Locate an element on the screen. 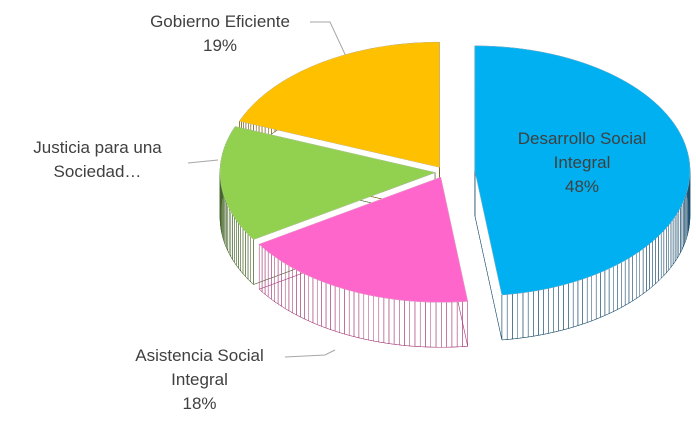  category-label: Asistencia Social Integral is located at coordinates (199, 367).